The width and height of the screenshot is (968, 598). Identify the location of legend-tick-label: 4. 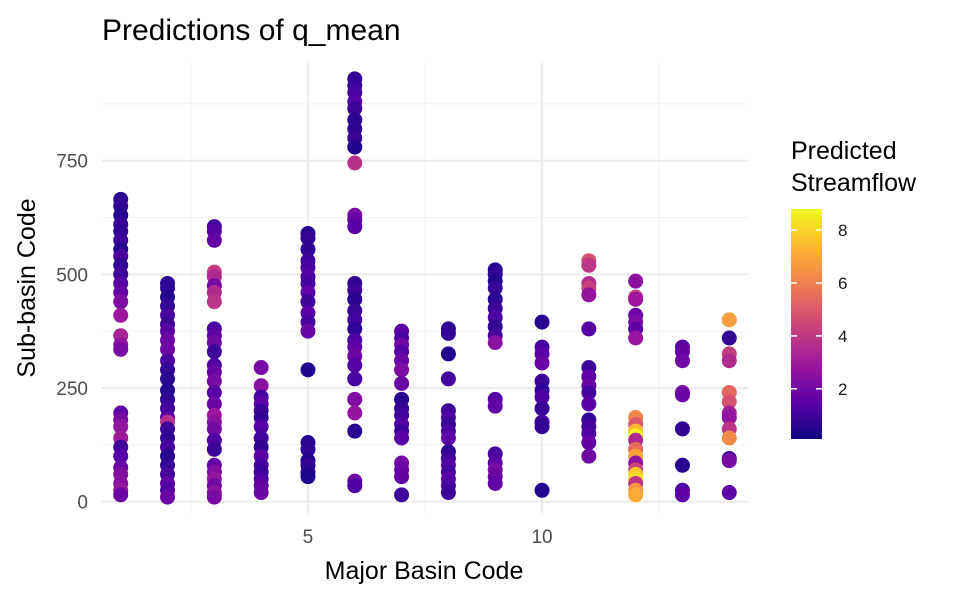
(842, 336).